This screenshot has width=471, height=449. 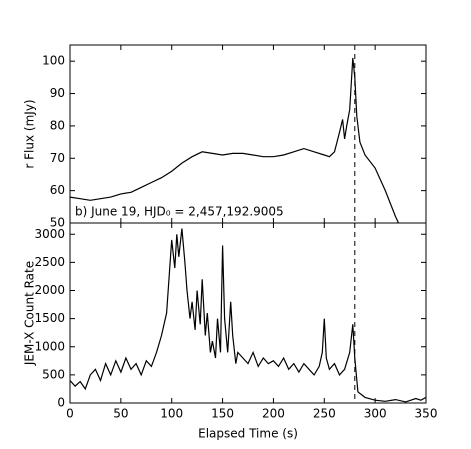 I want to click on y-tick-label: 1500, so click(x=49, y=318).